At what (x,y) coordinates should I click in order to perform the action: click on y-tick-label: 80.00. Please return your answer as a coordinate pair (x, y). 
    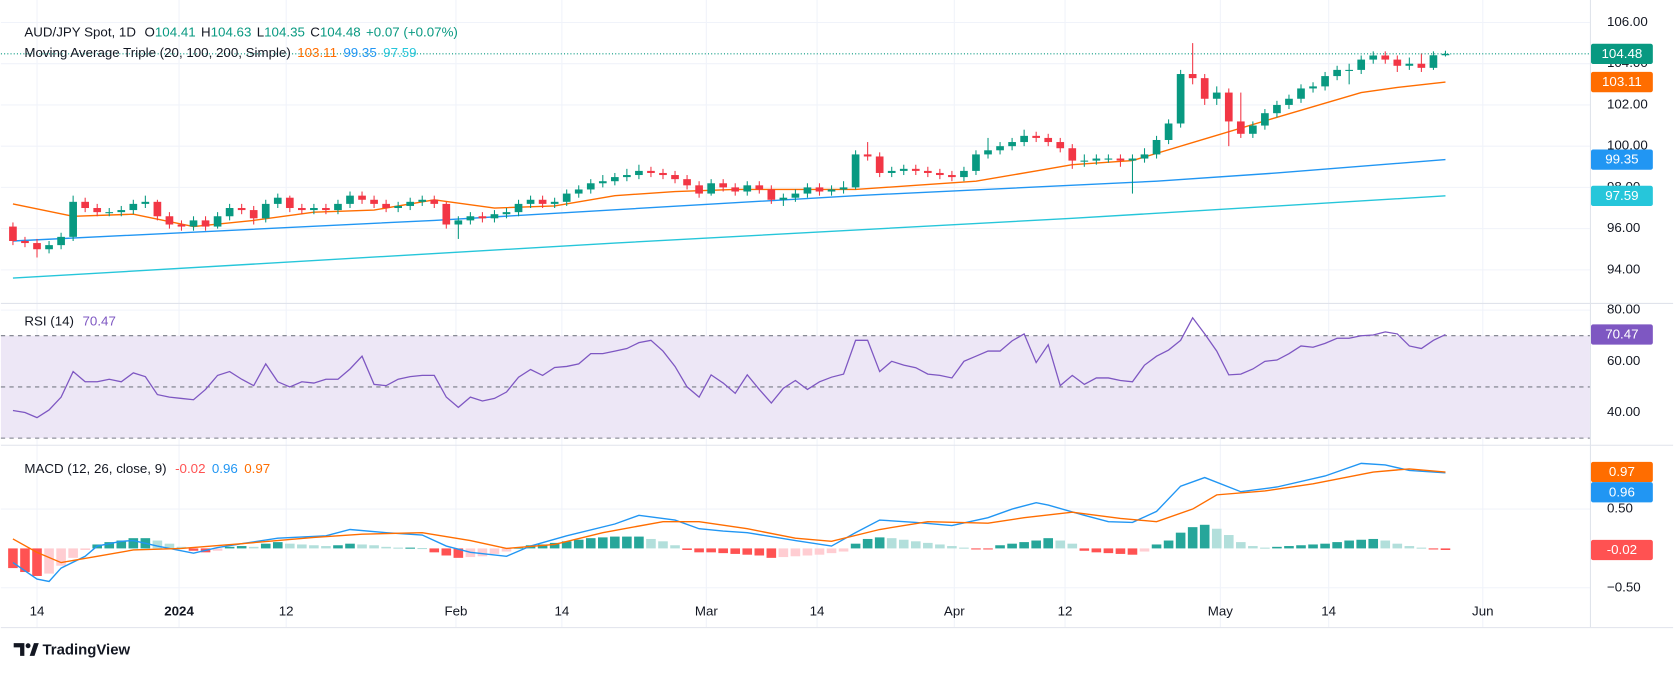
    Looking at the image, I should click on (1623, 309).